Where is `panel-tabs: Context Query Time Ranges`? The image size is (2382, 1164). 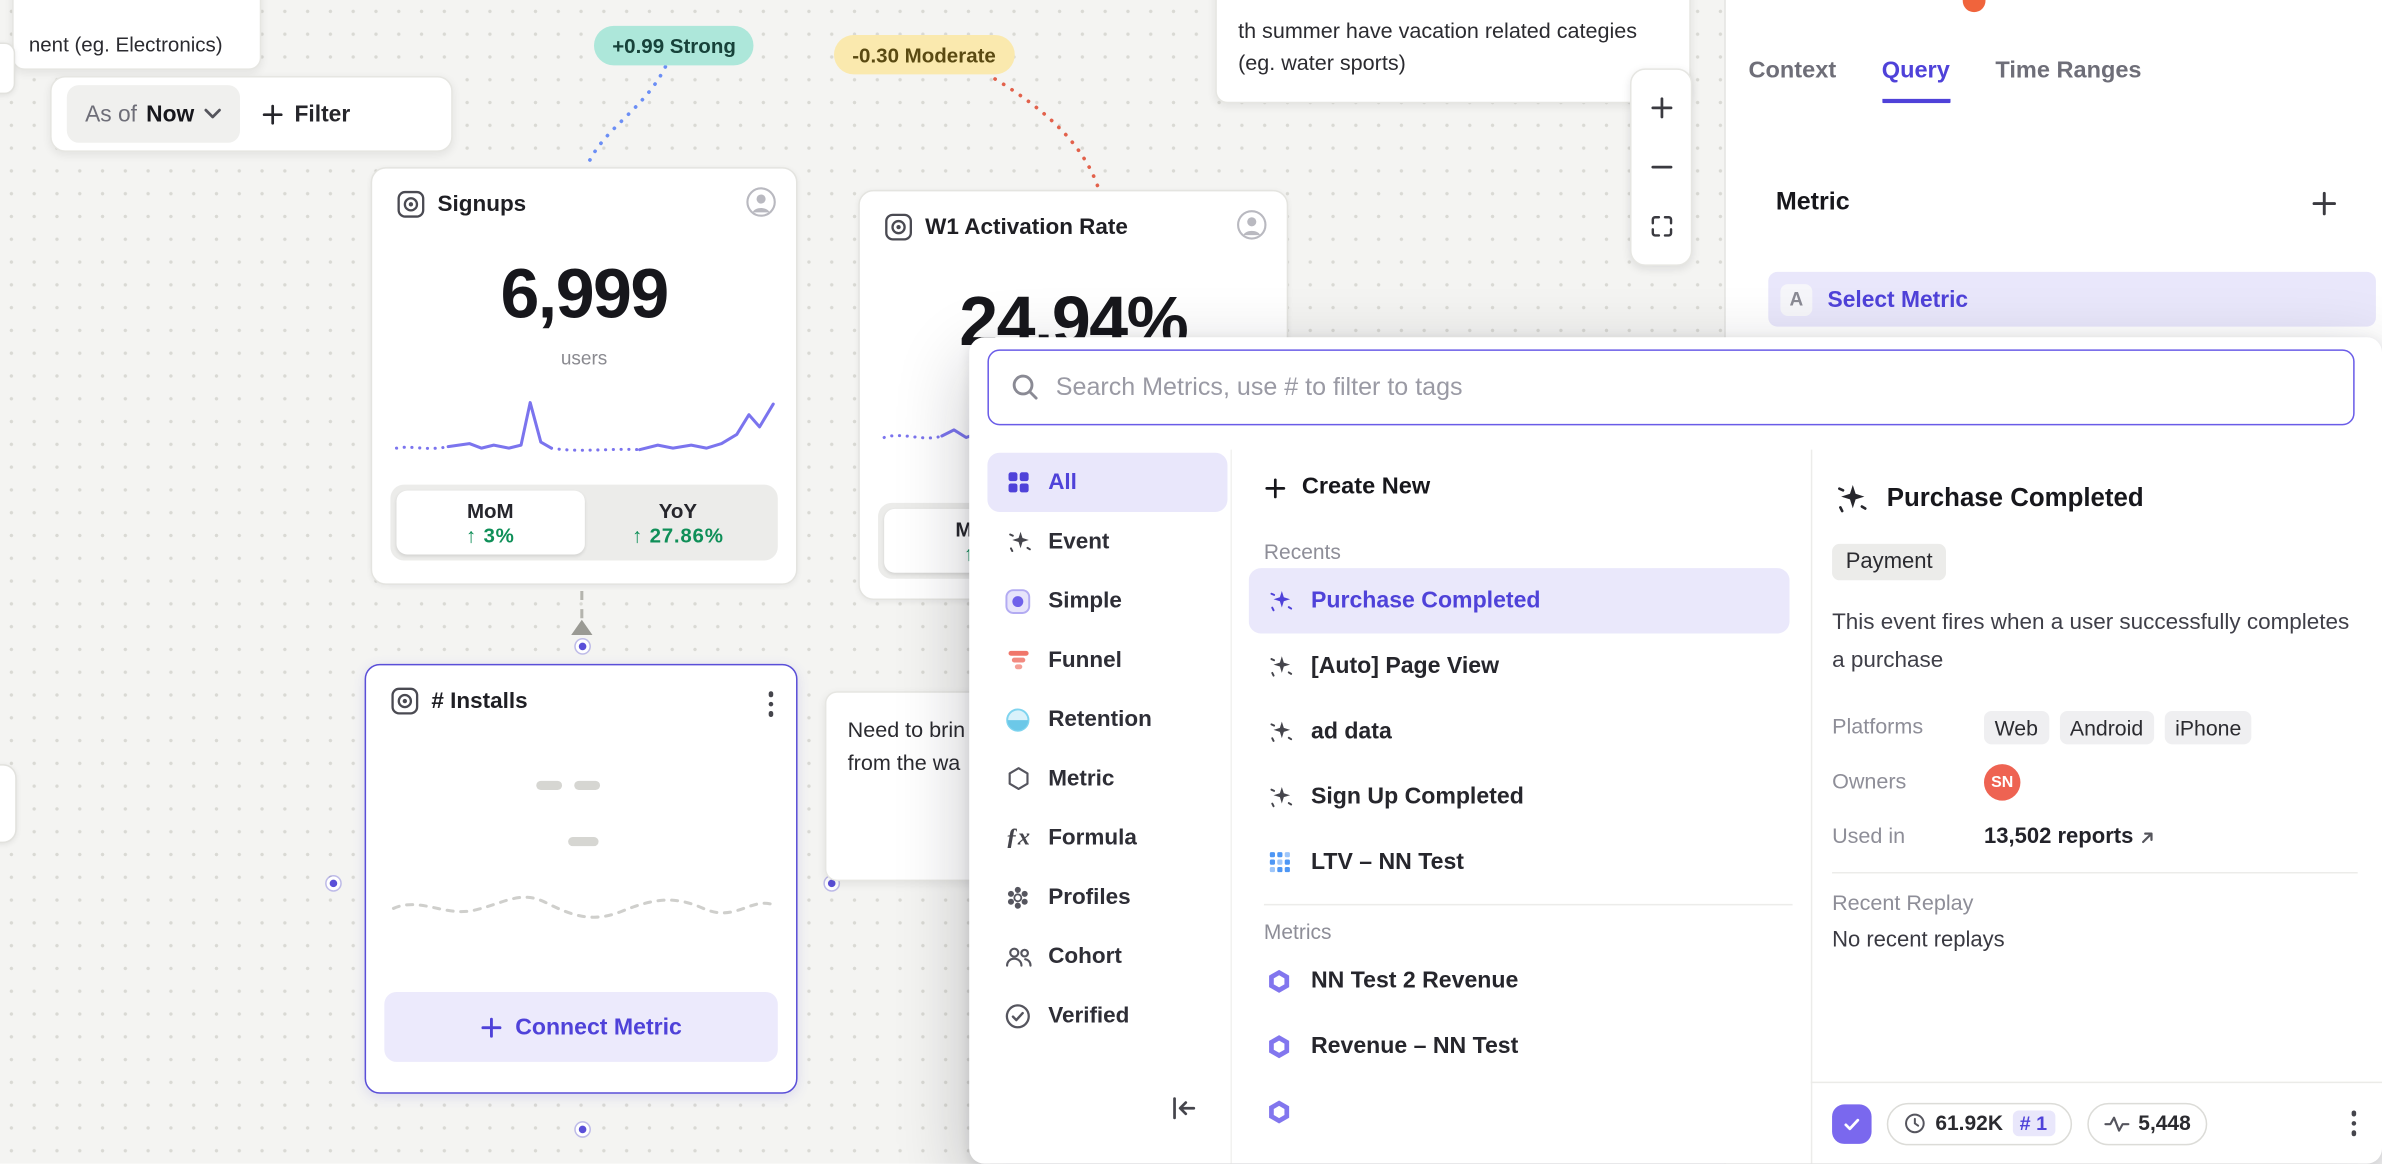 panel-tabs: Context Query Time Ranges is located at coordinates (1945, 81).